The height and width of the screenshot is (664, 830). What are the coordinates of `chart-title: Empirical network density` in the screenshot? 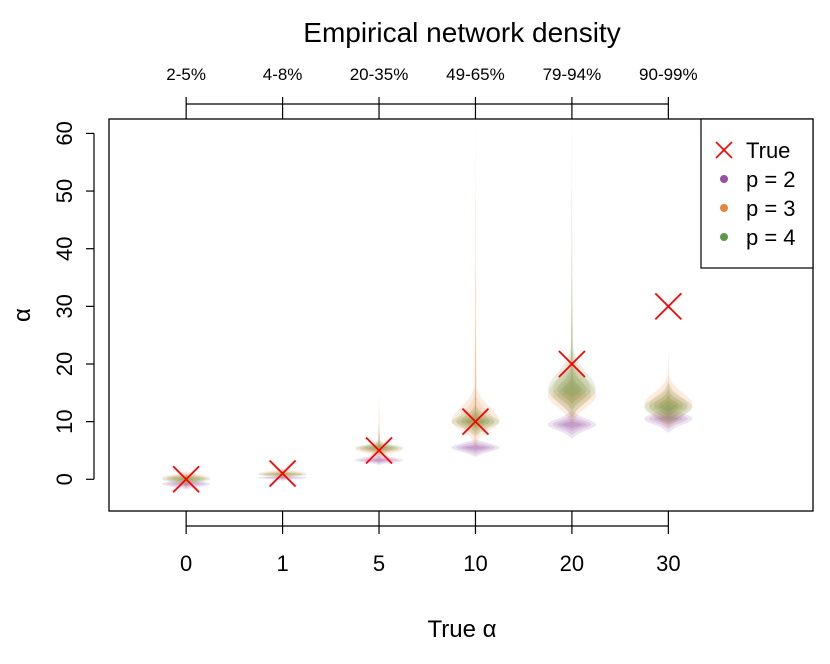 It's located at (461, 32).